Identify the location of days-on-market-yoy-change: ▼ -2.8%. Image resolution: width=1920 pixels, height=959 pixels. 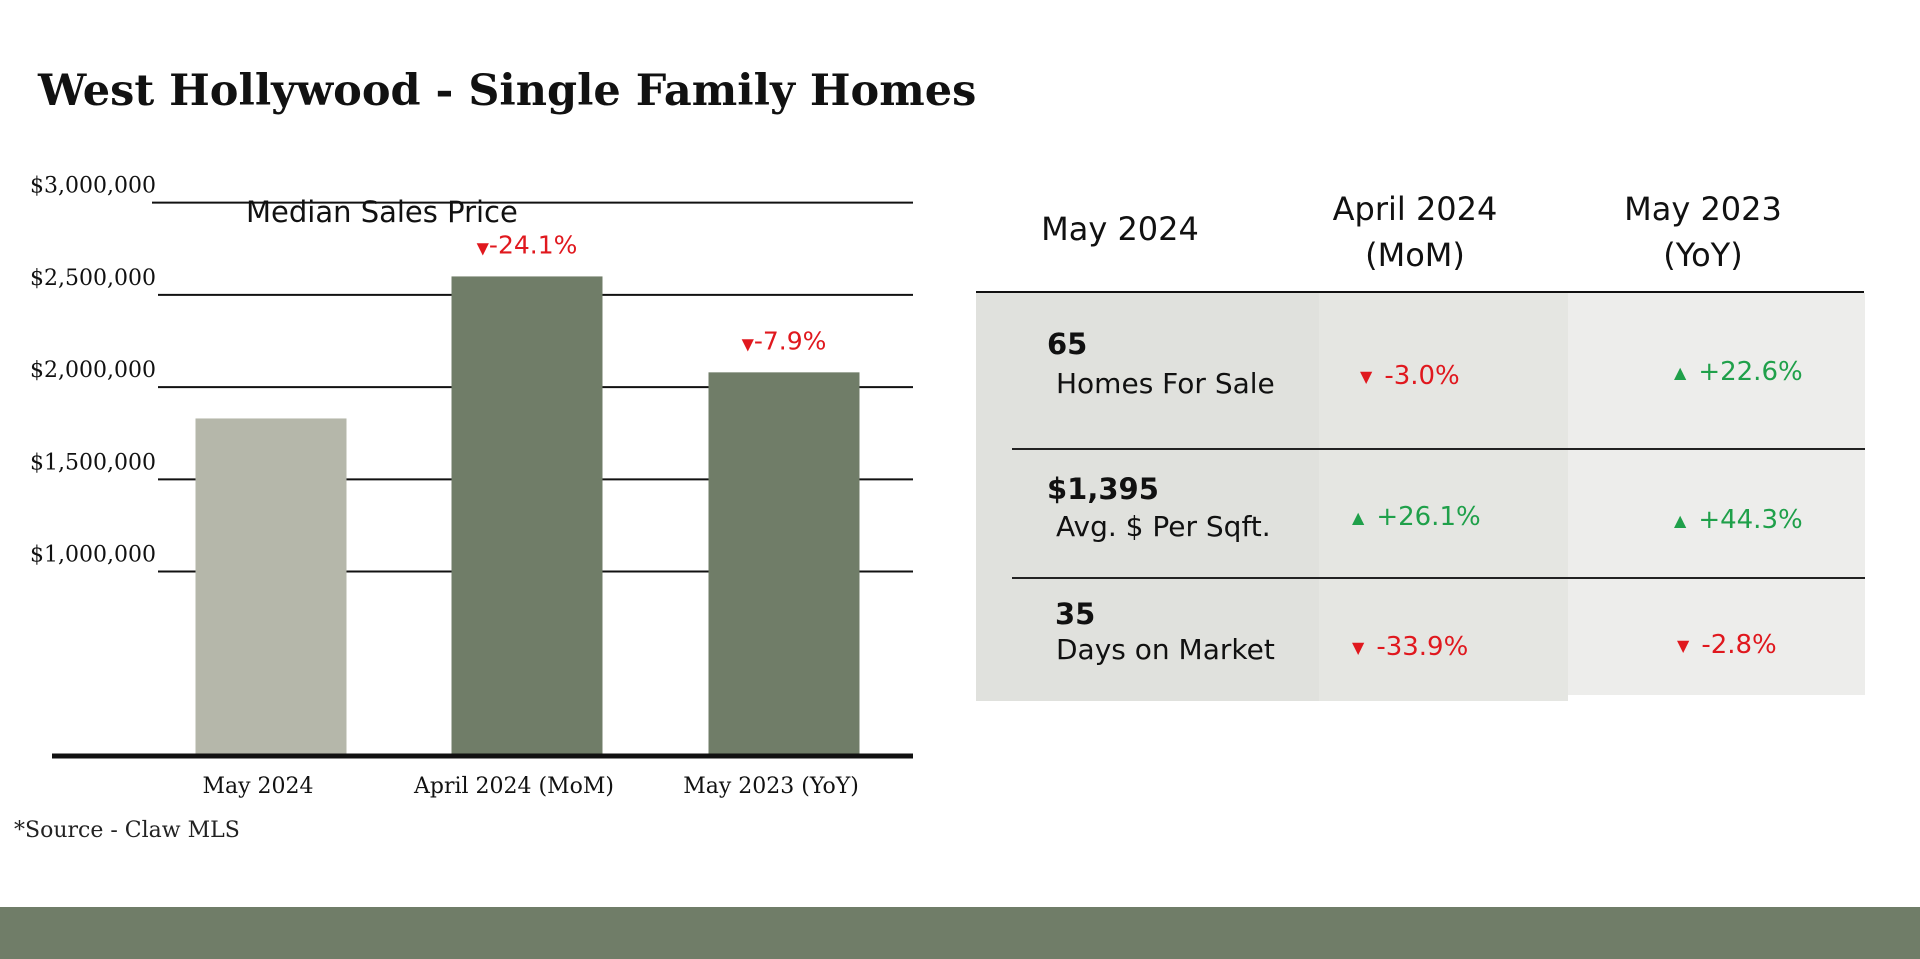
(1727, 645).